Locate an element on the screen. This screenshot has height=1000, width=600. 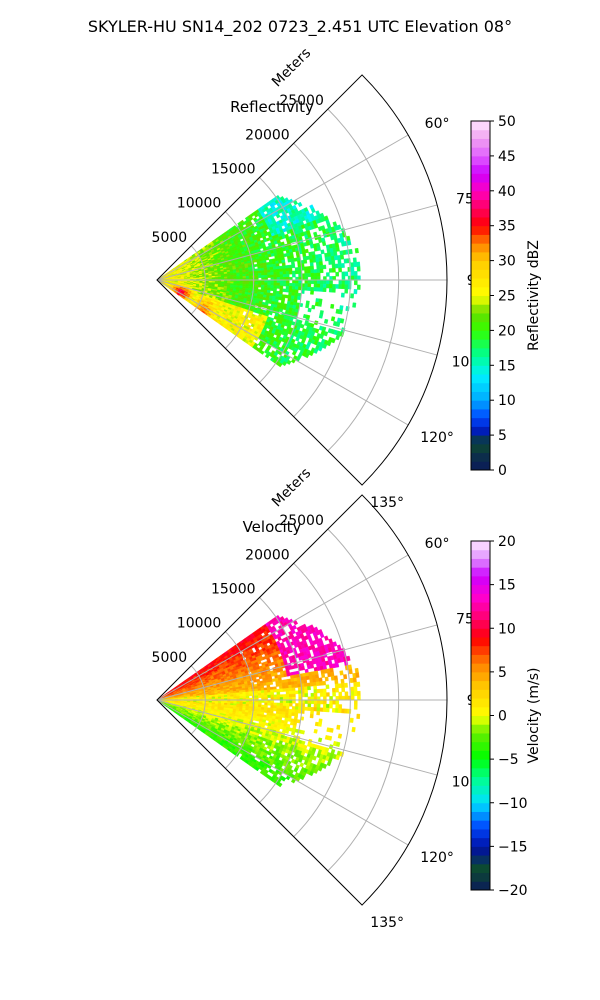
radial-tick-label: 15000 is located at coordinates (233, 169).